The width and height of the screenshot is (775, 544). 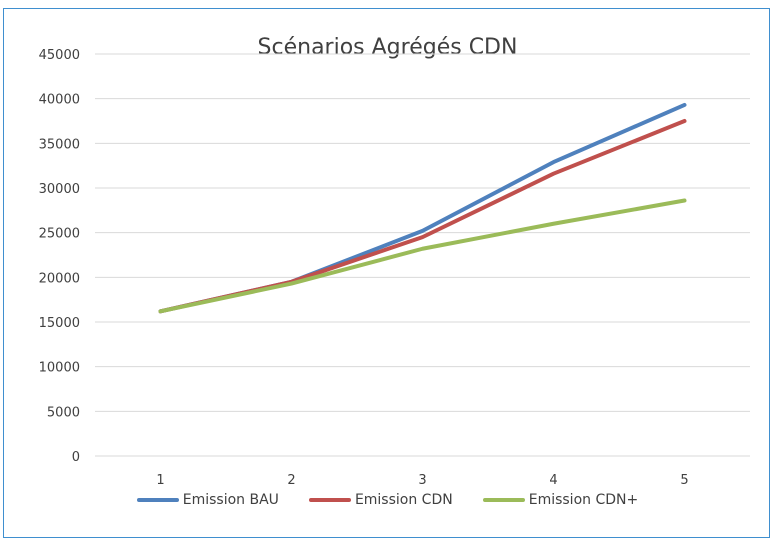 What do you see at coordinates (76, 457) in the screenshot?
I see `y-tick-label-0: 0` at bounding box center [76, 457].